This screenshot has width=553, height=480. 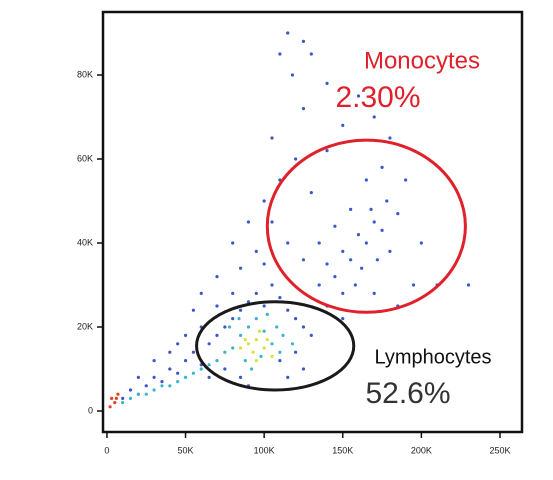 What do you see at coordinates (85, 158) in the screenshot?
I see `y-tick-label: 60K` at bounding box center [85, 158].